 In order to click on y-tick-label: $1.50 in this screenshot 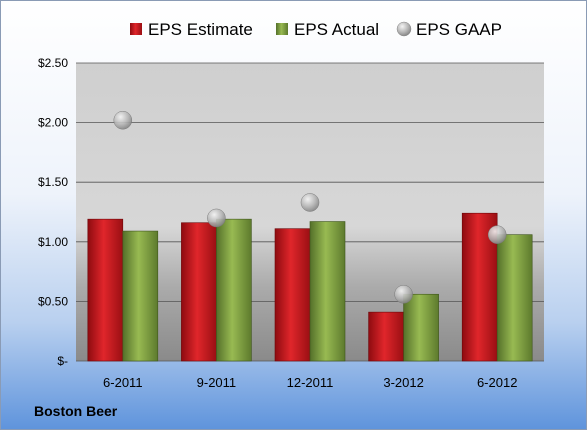, I will do `click(53, 182)`.